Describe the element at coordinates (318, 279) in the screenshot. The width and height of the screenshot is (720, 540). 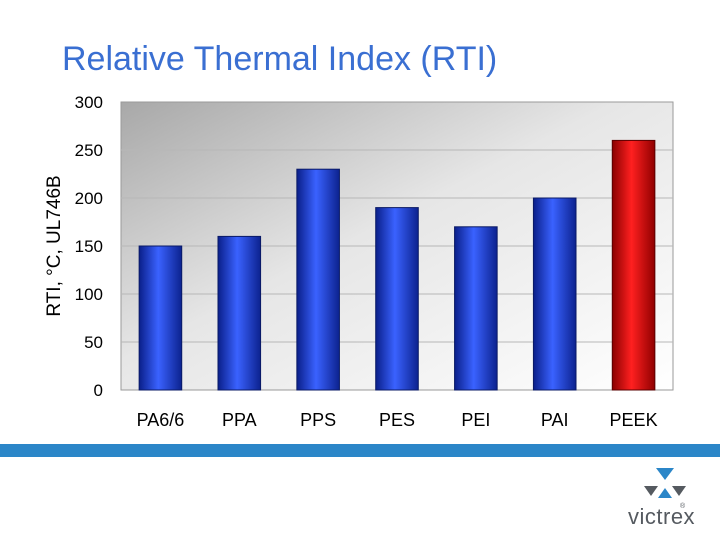
I see `bar-pps` at that location.